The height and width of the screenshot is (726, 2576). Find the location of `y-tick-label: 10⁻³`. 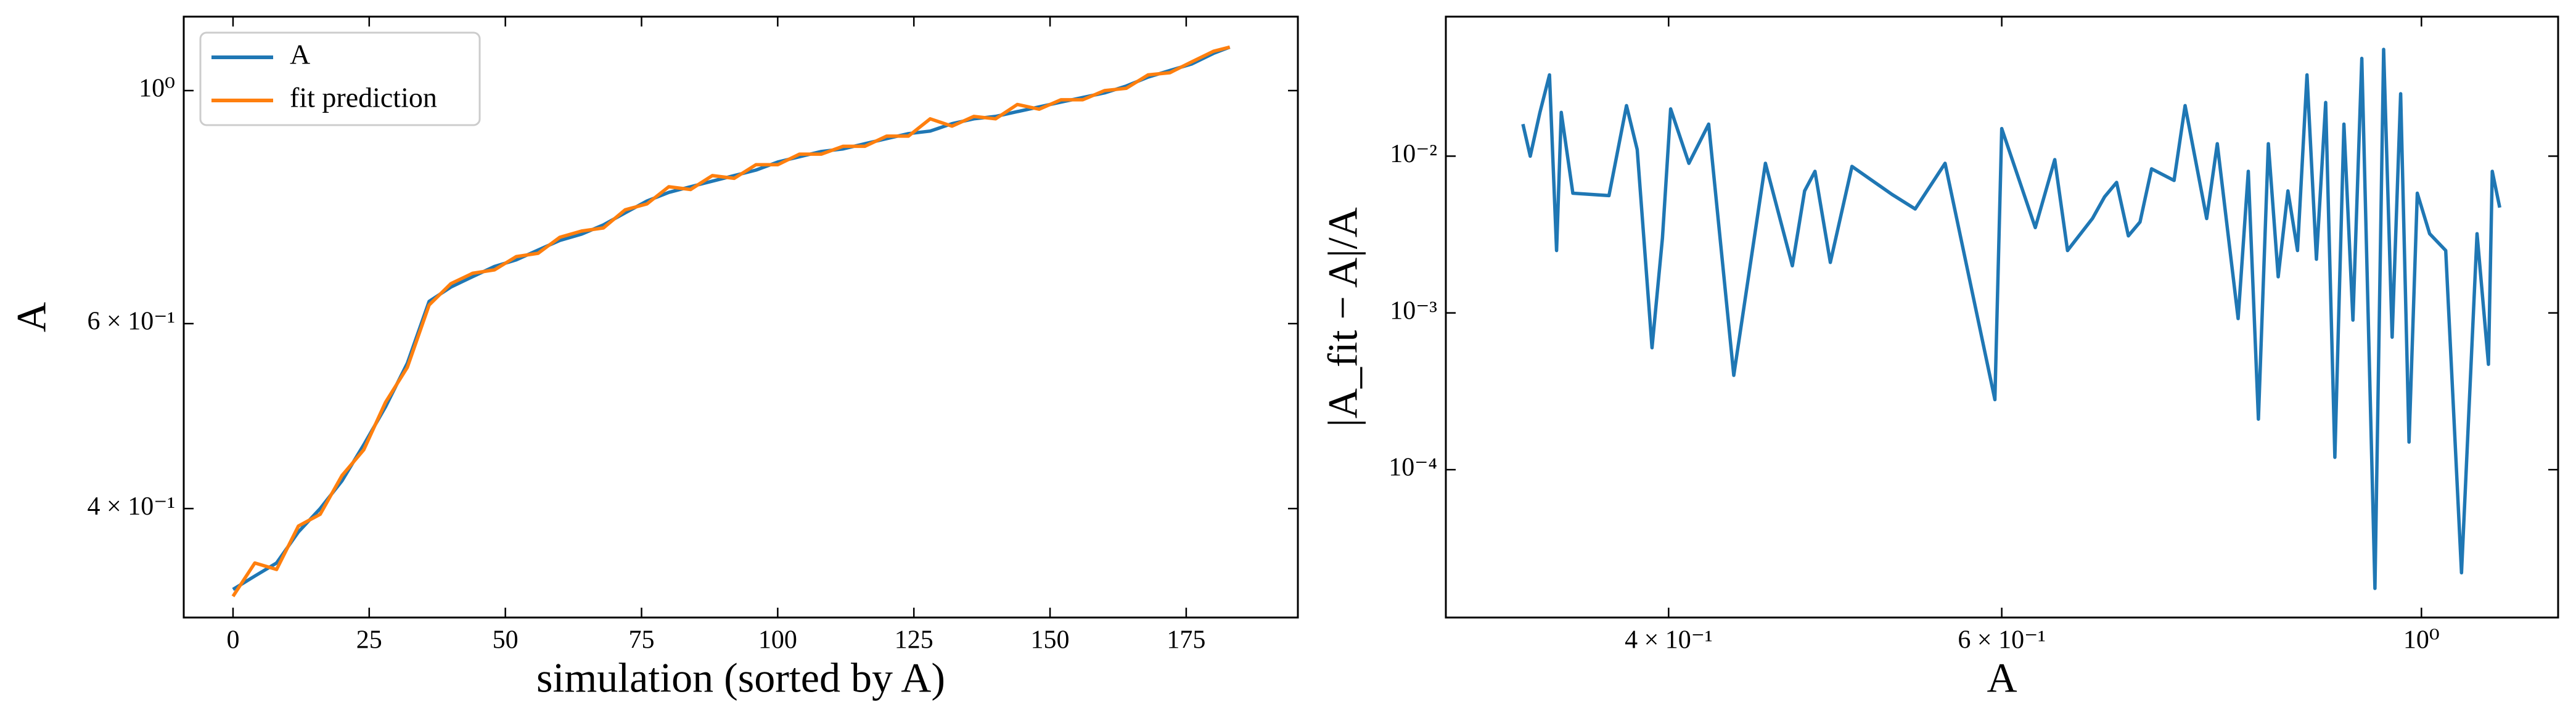

y-tick-label: 10⁻³ is located at coordinates (1413, 311).